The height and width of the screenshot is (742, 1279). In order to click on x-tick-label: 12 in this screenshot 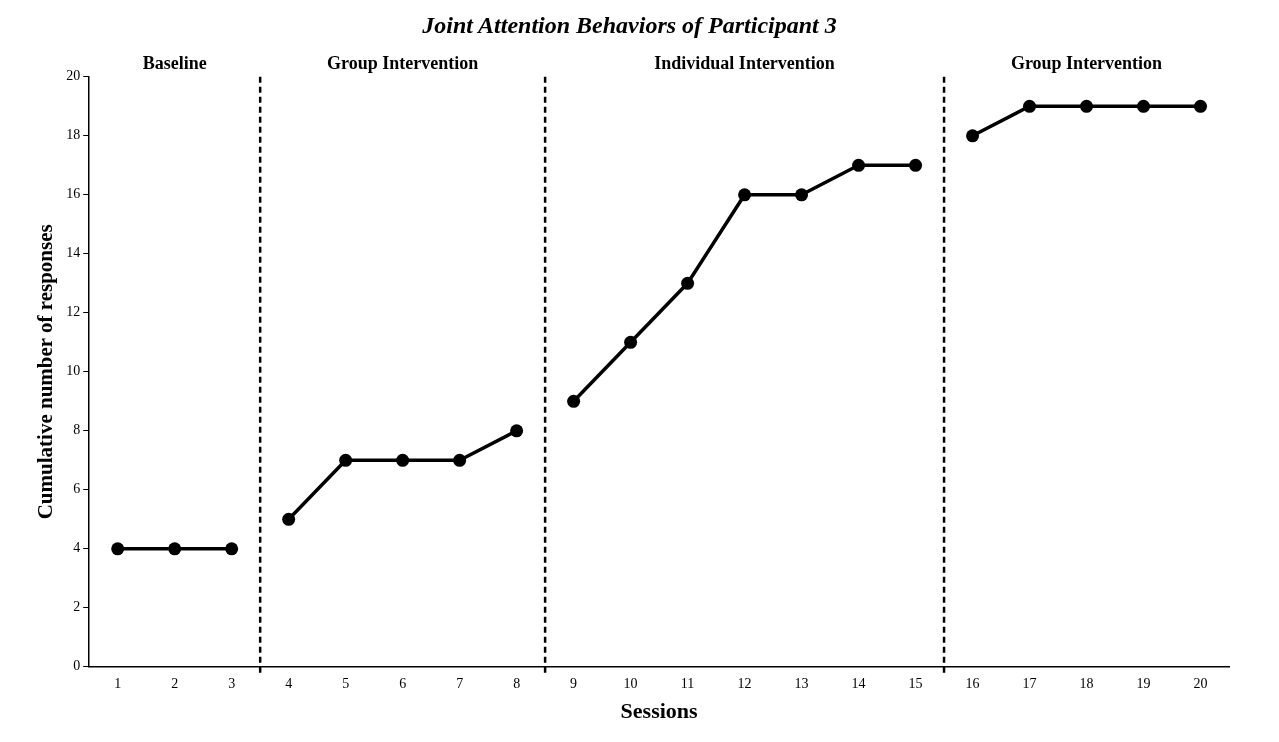, I will do `click(744, 683)`.